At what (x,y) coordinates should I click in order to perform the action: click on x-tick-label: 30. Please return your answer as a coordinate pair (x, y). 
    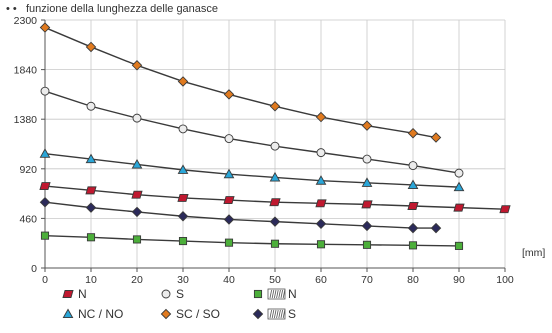
    Looking at the image, I should click on (183, 280).